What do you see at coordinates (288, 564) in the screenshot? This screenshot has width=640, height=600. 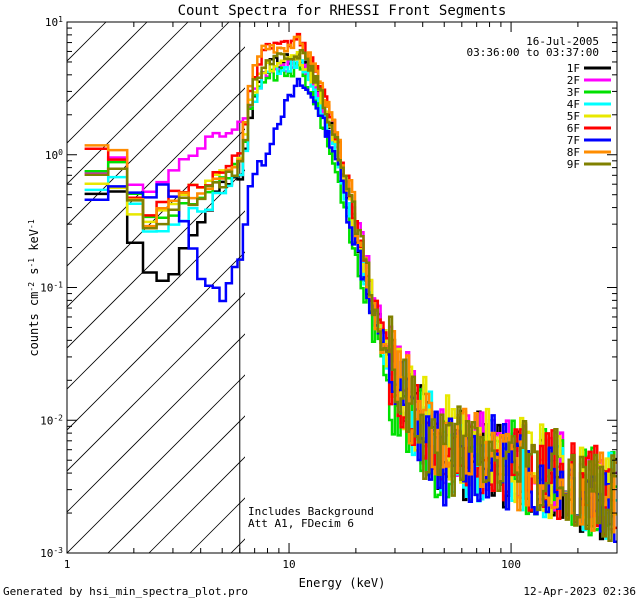 I see `x-tick-label: 10` at bounding box center [288, 564].